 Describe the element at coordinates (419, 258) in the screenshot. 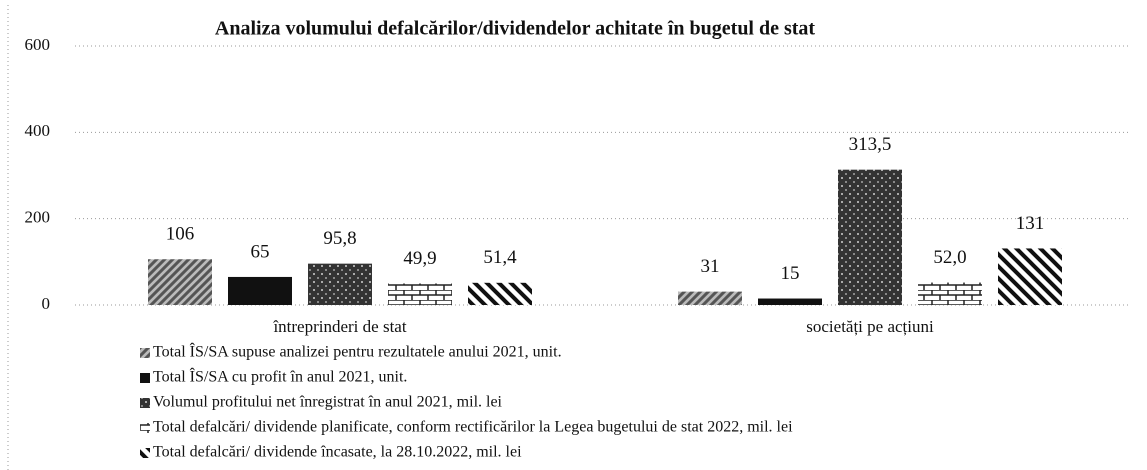

I see `value-label: 49,9` at that location.